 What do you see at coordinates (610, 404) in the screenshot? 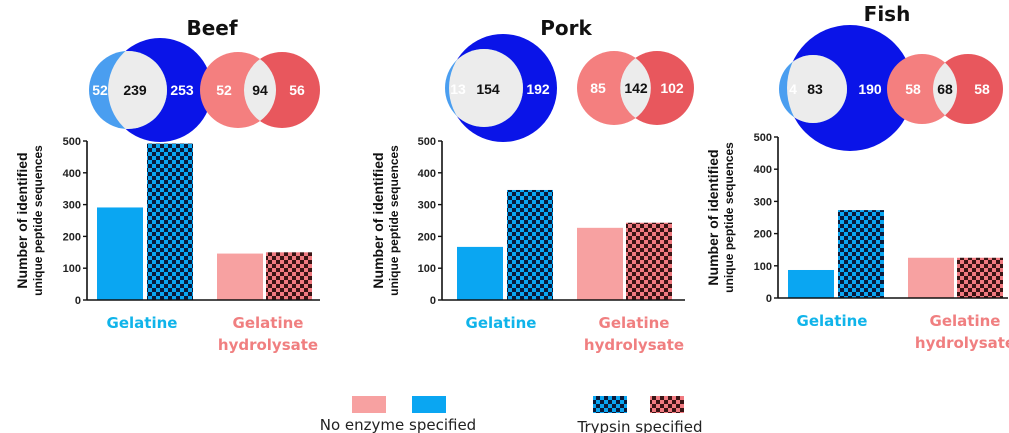
I see `legend-swatch-gelatine-trypsin` at bounding box center [610, 404].